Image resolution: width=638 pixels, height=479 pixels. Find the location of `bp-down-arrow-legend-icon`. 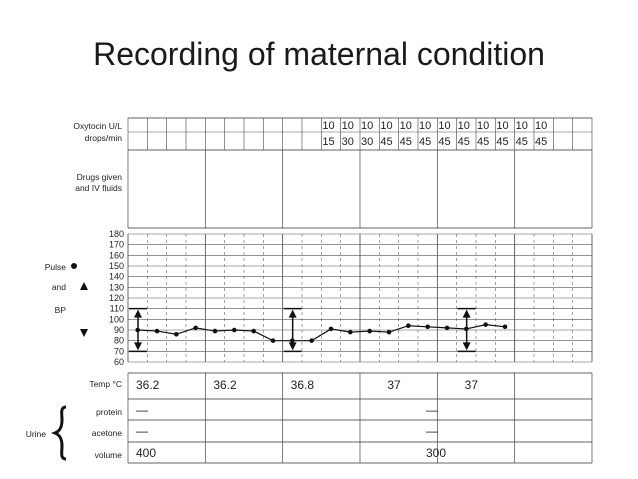

bp-down-arrow-legend-icon is located at coordinates (84, 333).